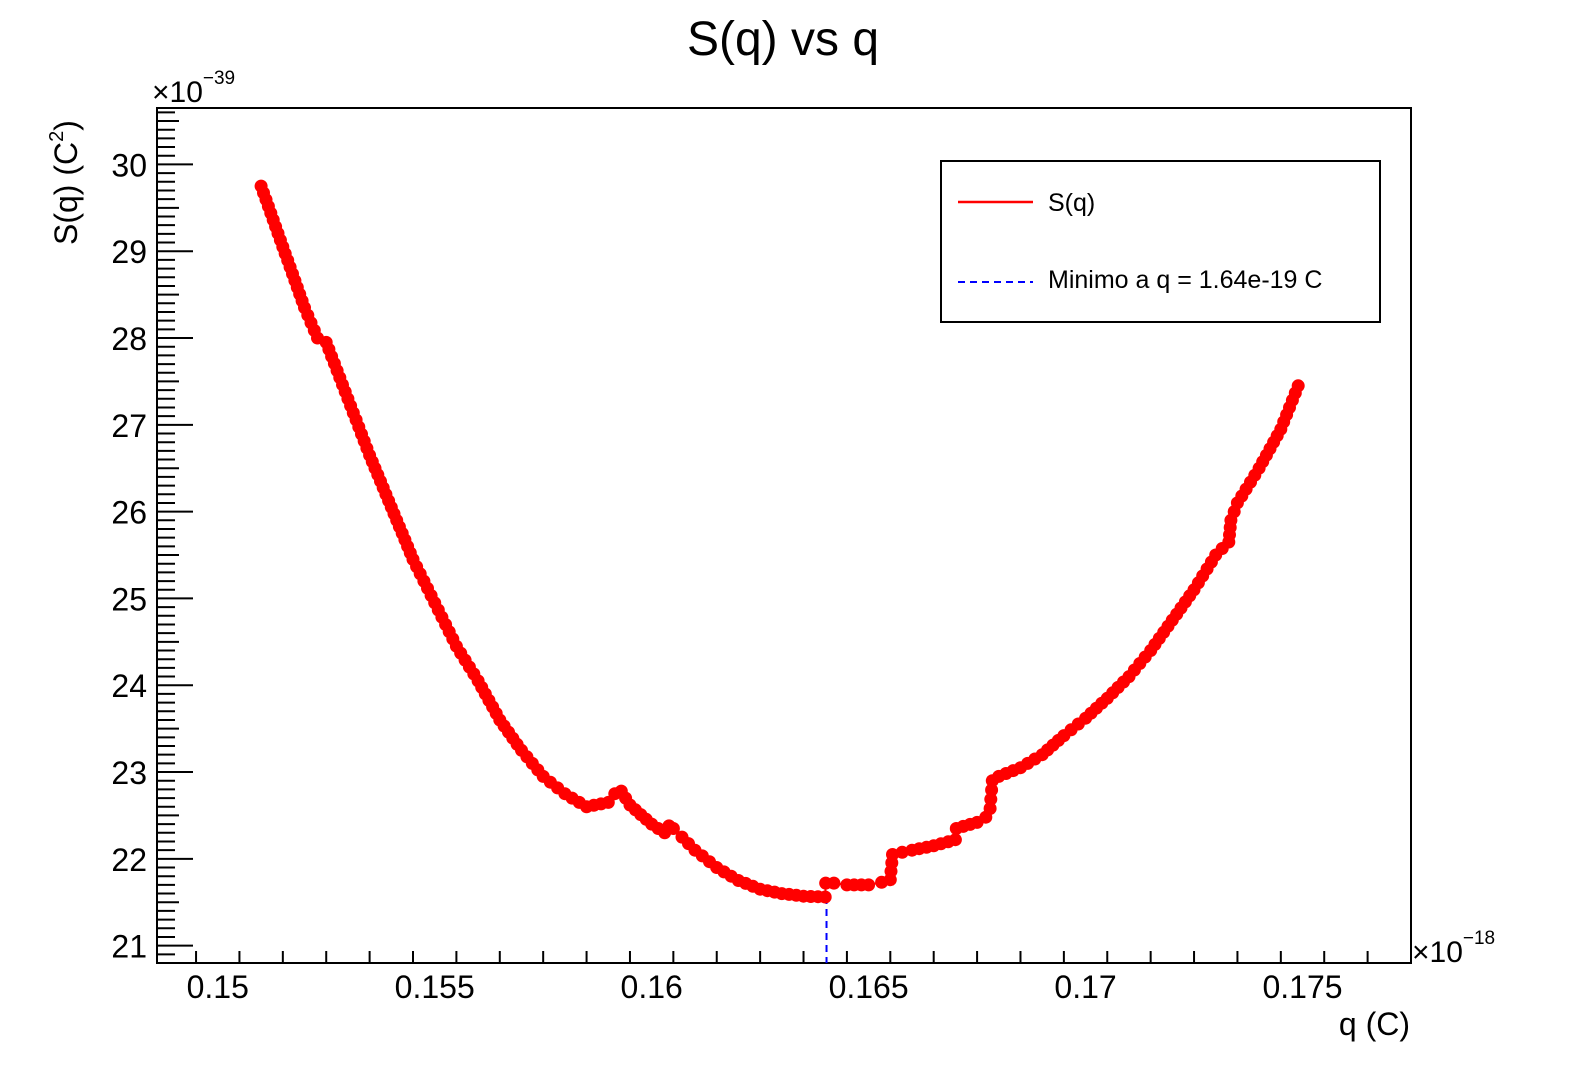 The image size is (1575, 1075). What do you see at coordinates (129, 599) in the screenshot?
I see `y-tick-label: 25` at bounding box center [129, 599].